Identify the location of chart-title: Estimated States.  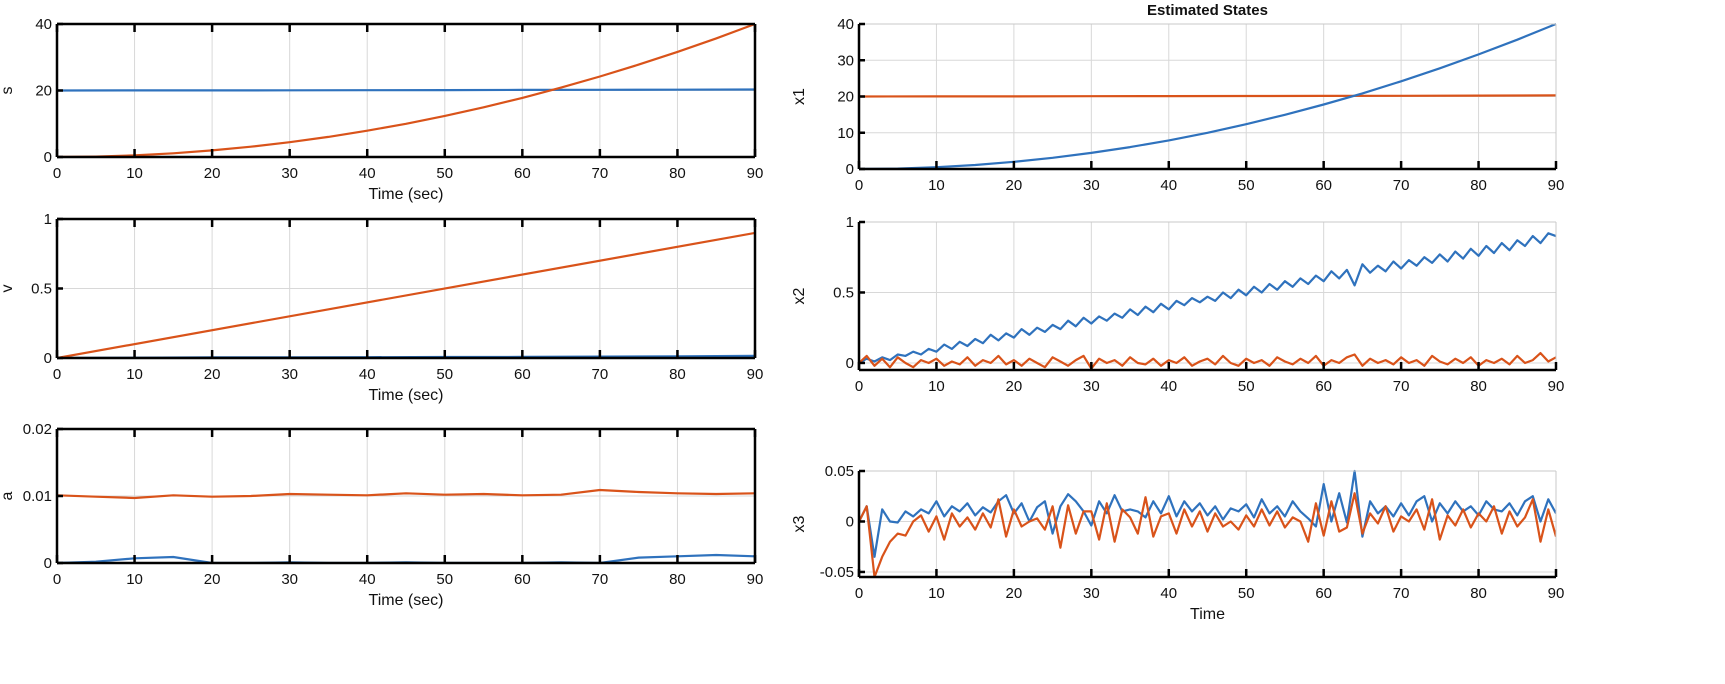
(1207, 10).